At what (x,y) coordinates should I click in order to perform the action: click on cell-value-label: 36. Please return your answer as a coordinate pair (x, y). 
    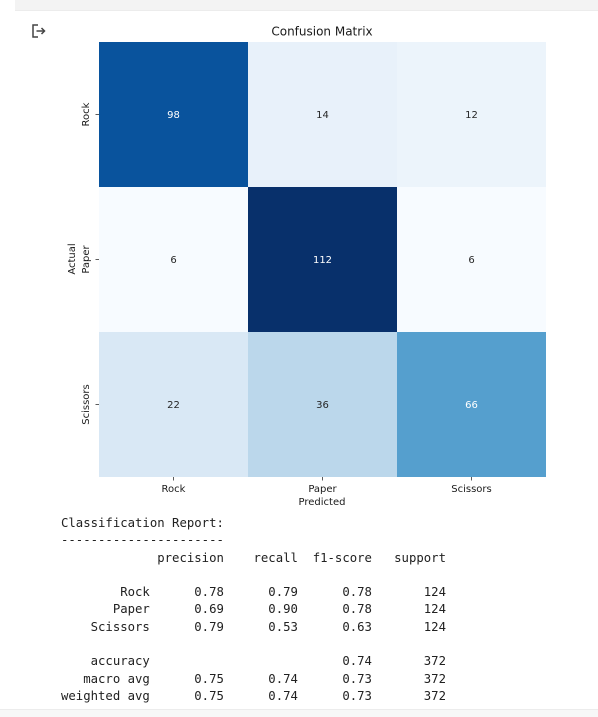
    Looking at the image, I should click on (322, 405).